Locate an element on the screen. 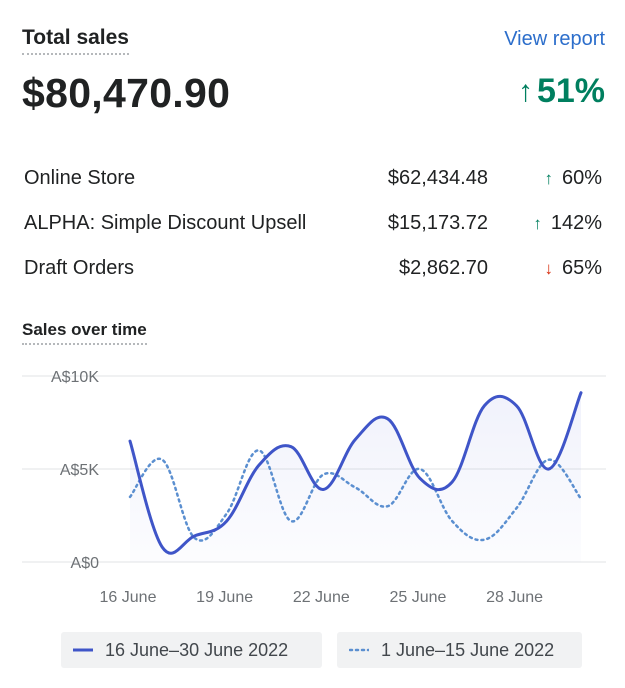  total-change-badge: ↑ 51% is located at coordinates (561, 91).